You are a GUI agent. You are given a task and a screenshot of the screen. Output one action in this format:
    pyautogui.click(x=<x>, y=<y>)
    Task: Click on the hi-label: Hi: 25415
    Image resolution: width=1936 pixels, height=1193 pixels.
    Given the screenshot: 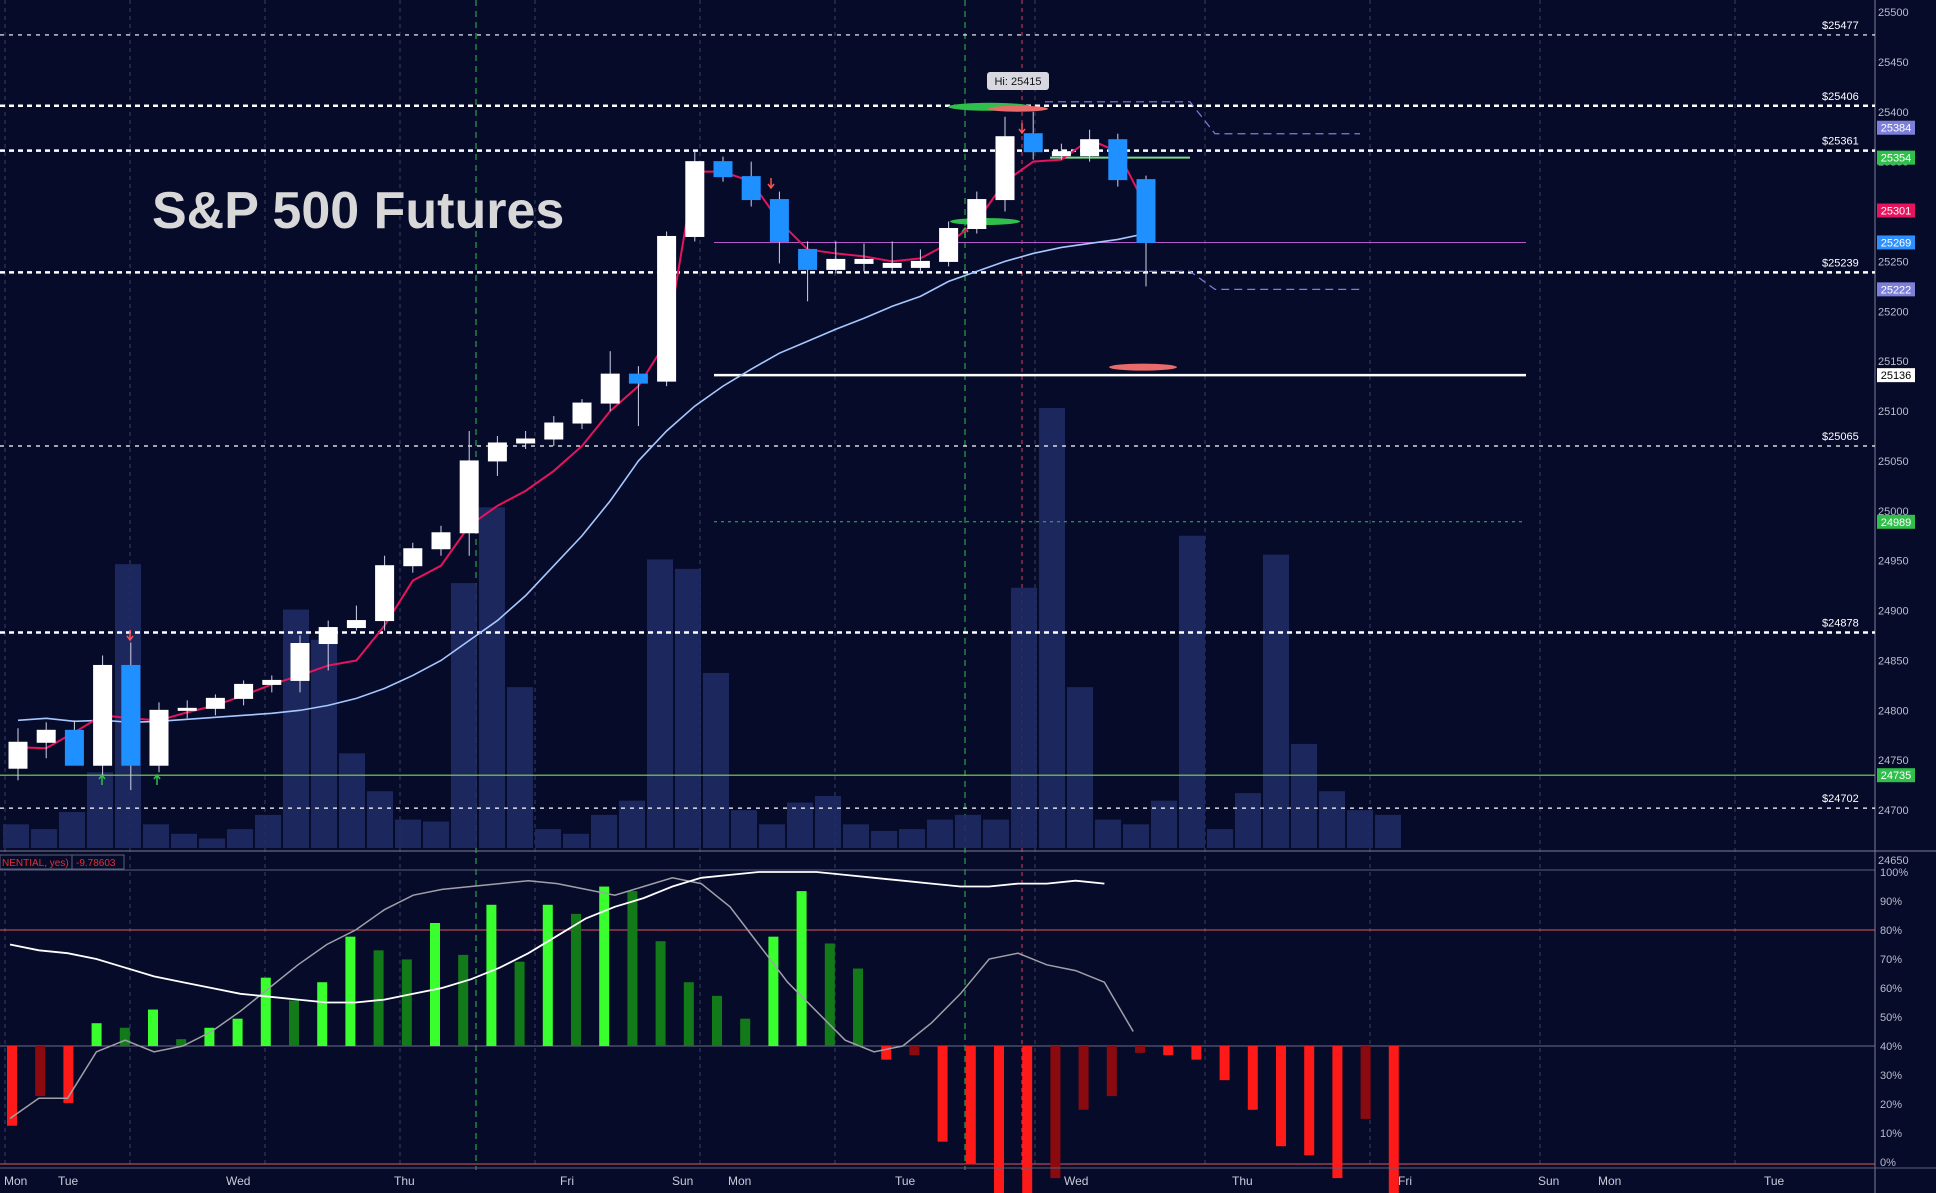 What is the action you would take?
    pyautogui.click(x=1017, y=82)
    